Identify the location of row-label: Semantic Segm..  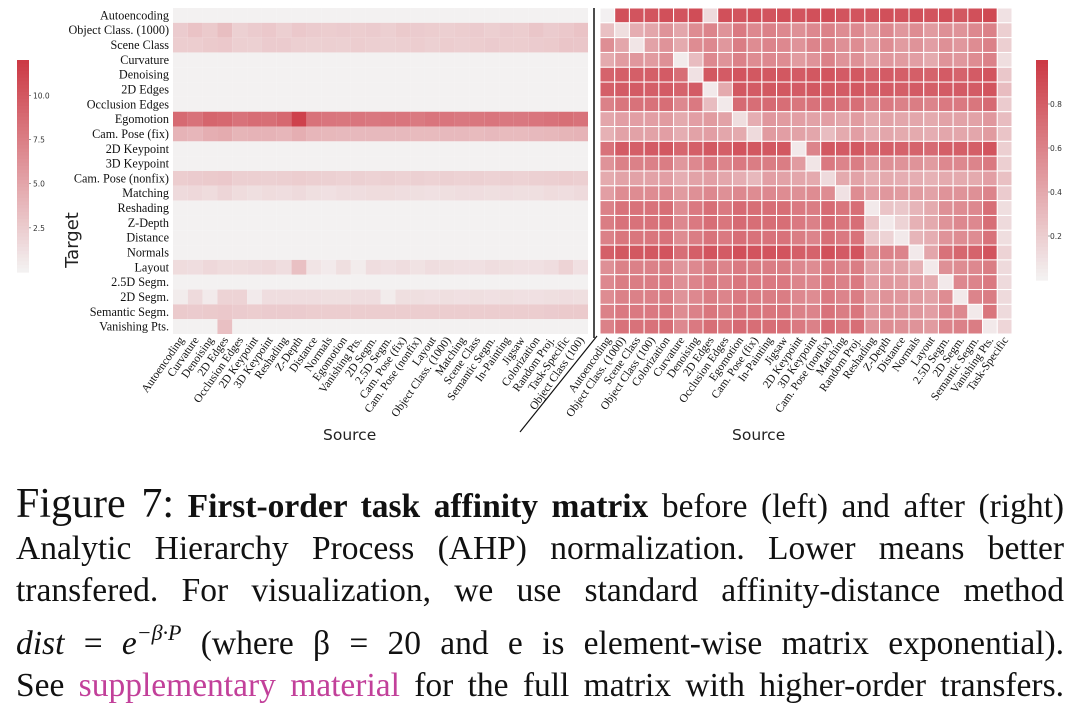
(129, 312).